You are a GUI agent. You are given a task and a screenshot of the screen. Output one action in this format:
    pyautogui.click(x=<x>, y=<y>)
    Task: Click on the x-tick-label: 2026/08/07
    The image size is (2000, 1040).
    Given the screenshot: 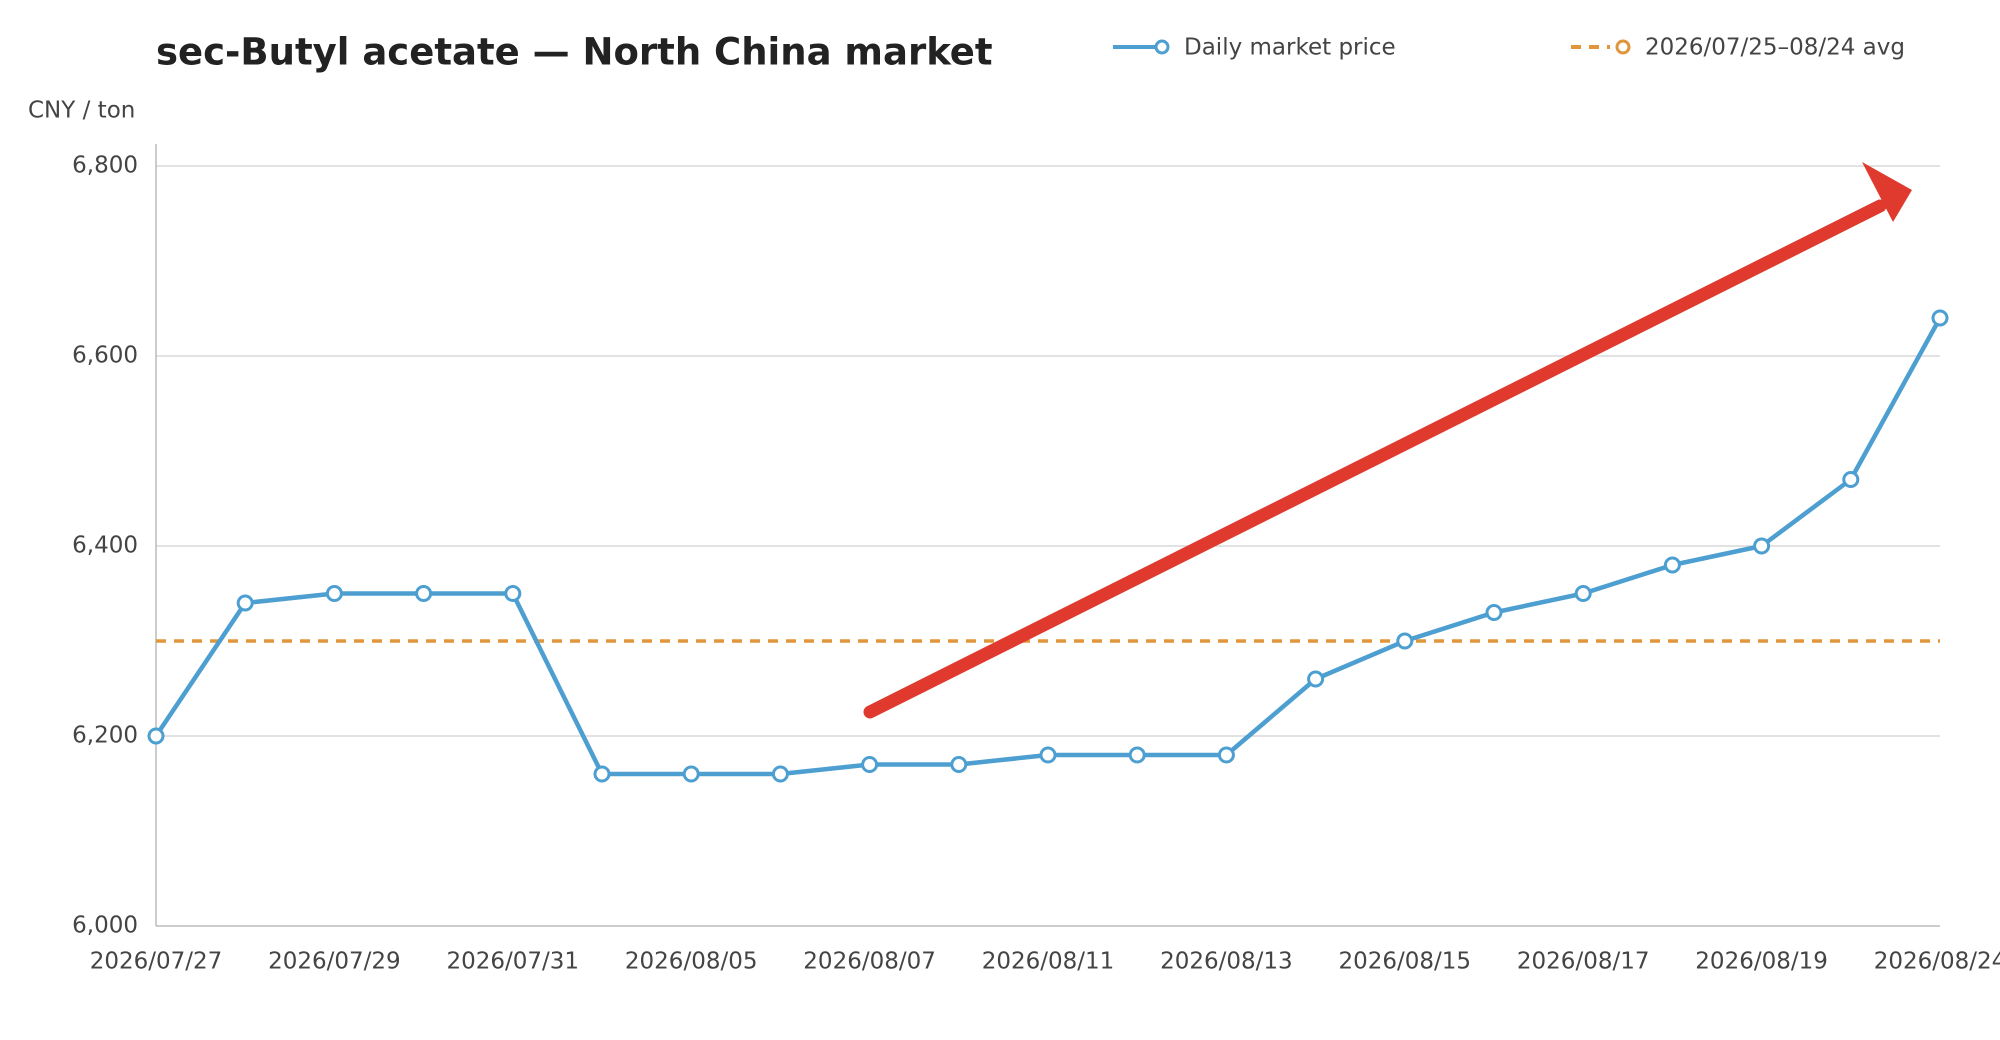 What is the action you would take?
    pyautogui.click(x=869, y=962)
    